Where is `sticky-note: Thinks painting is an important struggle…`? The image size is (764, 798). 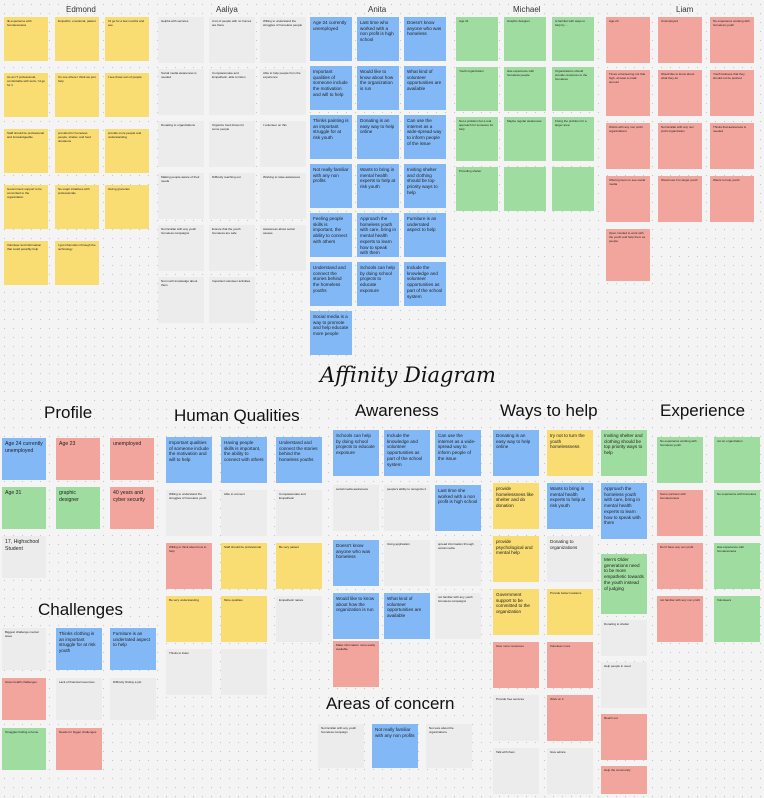
sticky-note: Thinks painting is an important struggle… is located at coordinates (331, 137).